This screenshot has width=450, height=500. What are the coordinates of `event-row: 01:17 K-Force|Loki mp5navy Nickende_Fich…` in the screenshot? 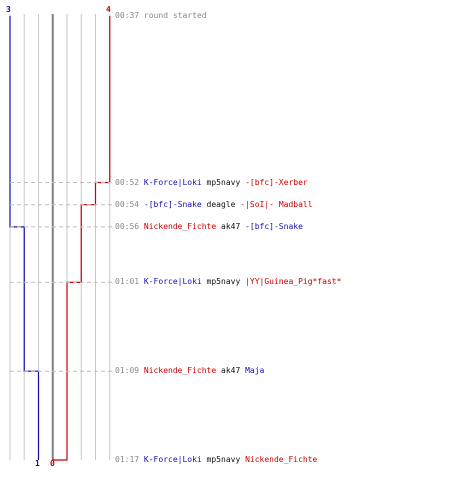 It's located at (216, 460).